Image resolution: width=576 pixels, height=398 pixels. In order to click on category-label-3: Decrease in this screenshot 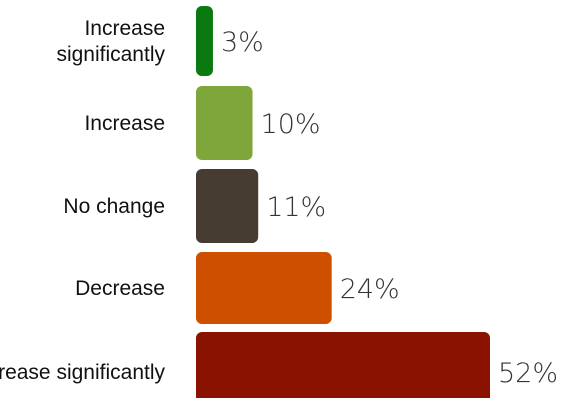, I will do `click(120, 288)`.